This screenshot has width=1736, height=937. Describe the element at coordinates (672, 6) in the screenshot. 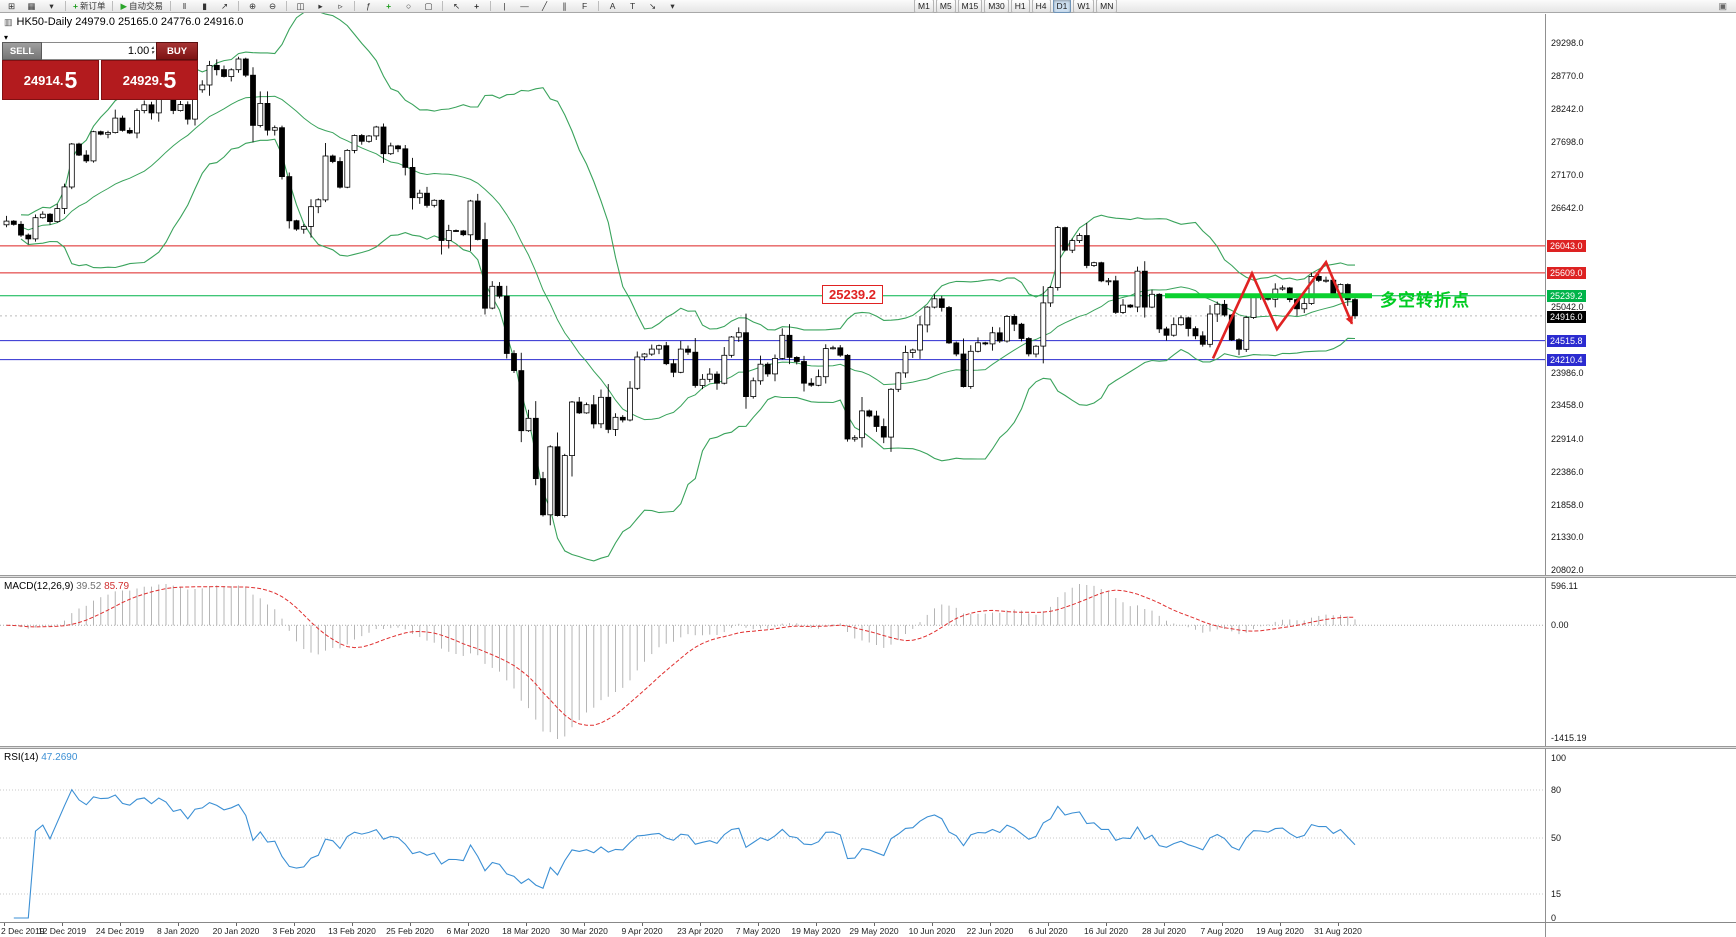

I see `objects-dropdown-icon: ▾` at that location.